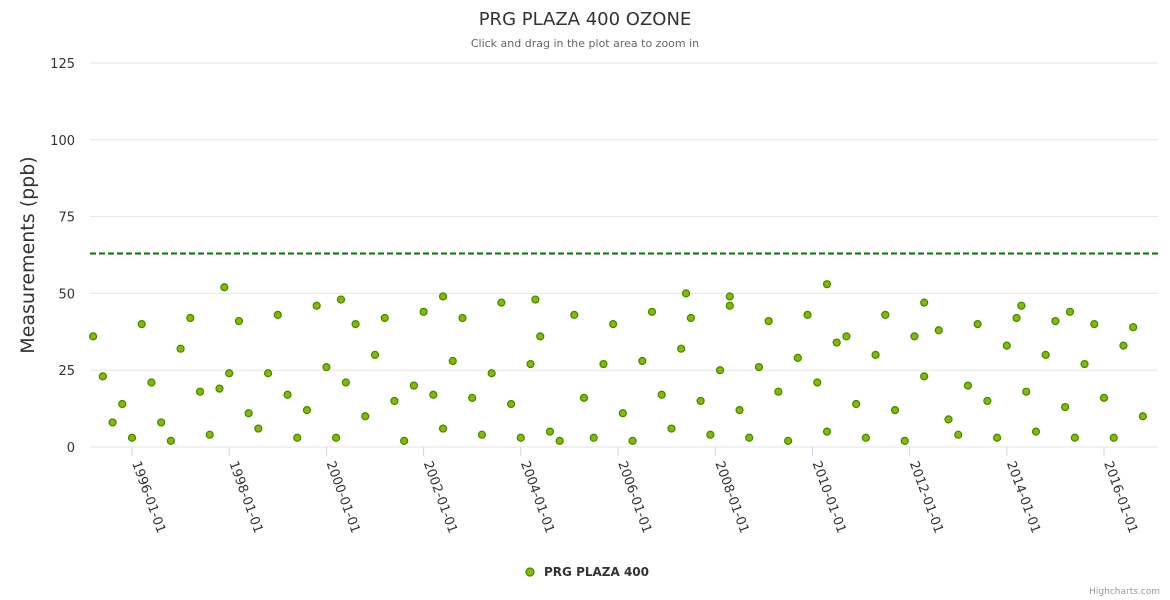 The width and height of the screenshot is (1170, 600). Describe the element at coordinates (1124, 592) in the screenshot. I see `credits-link: Highcharts.com` at that location.